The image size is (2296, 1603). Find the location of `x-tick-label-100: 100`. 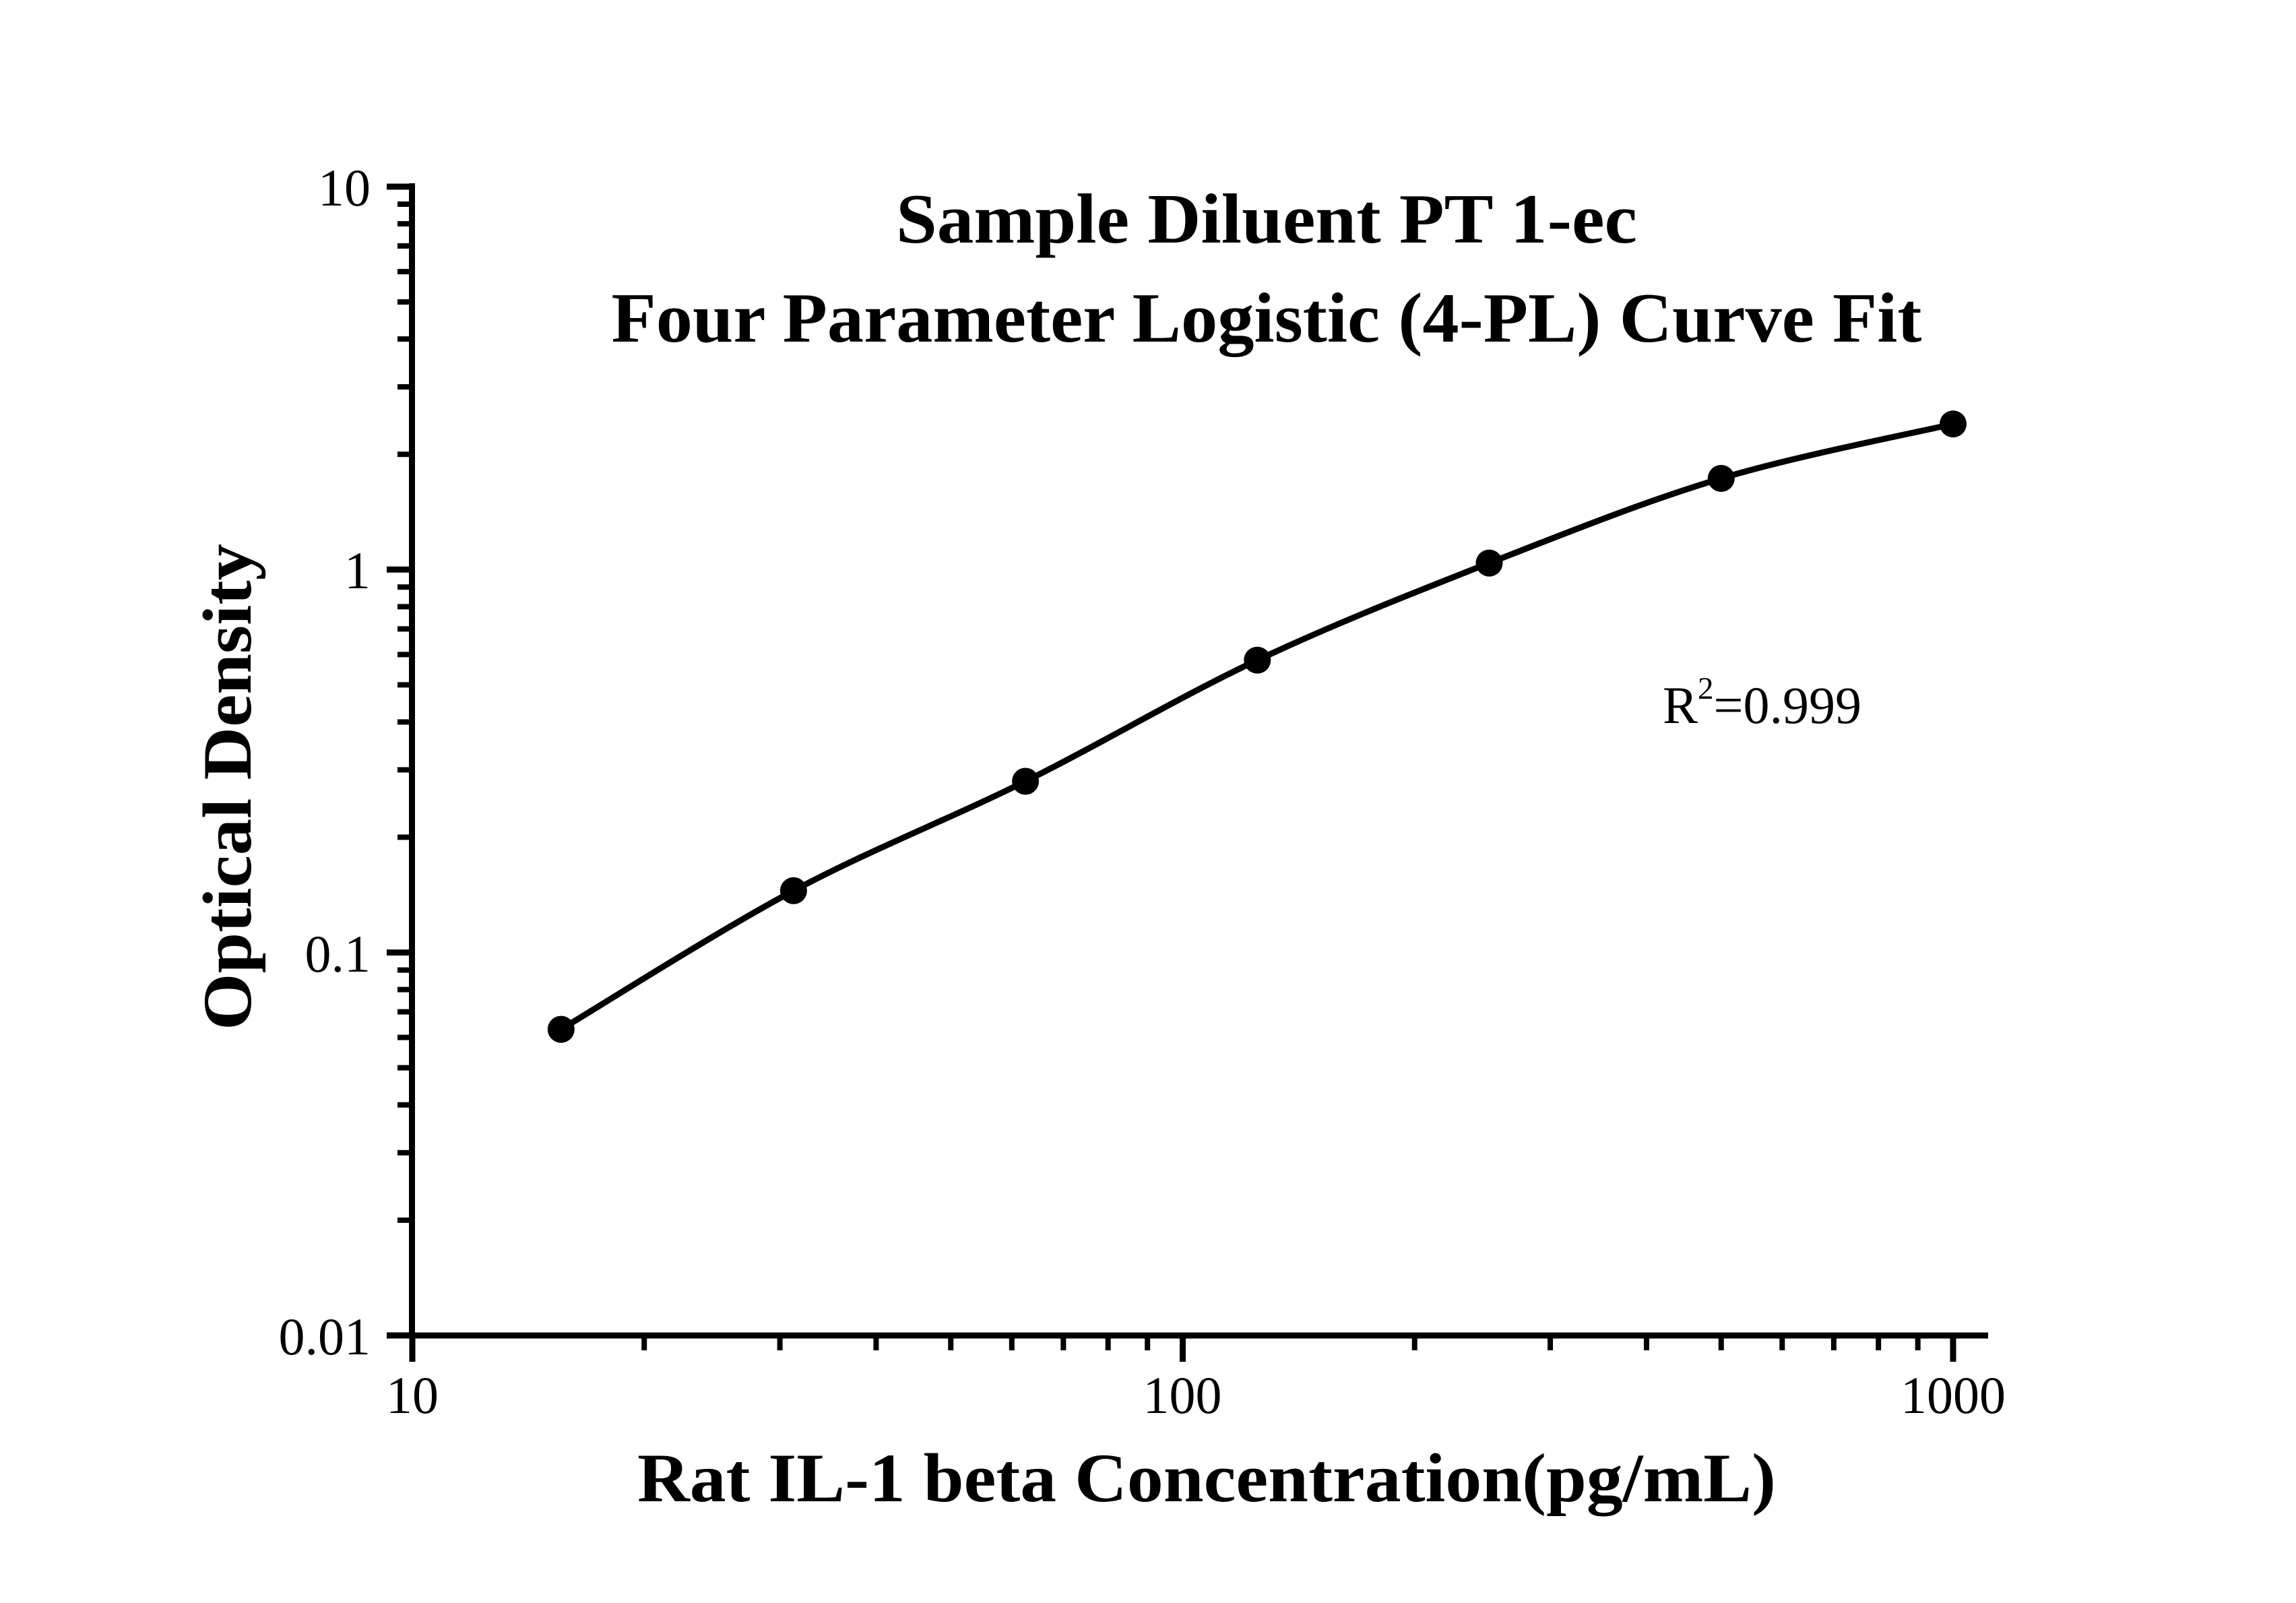

x-tick-label-100: 100 is located at coordinates (1182, 1395).